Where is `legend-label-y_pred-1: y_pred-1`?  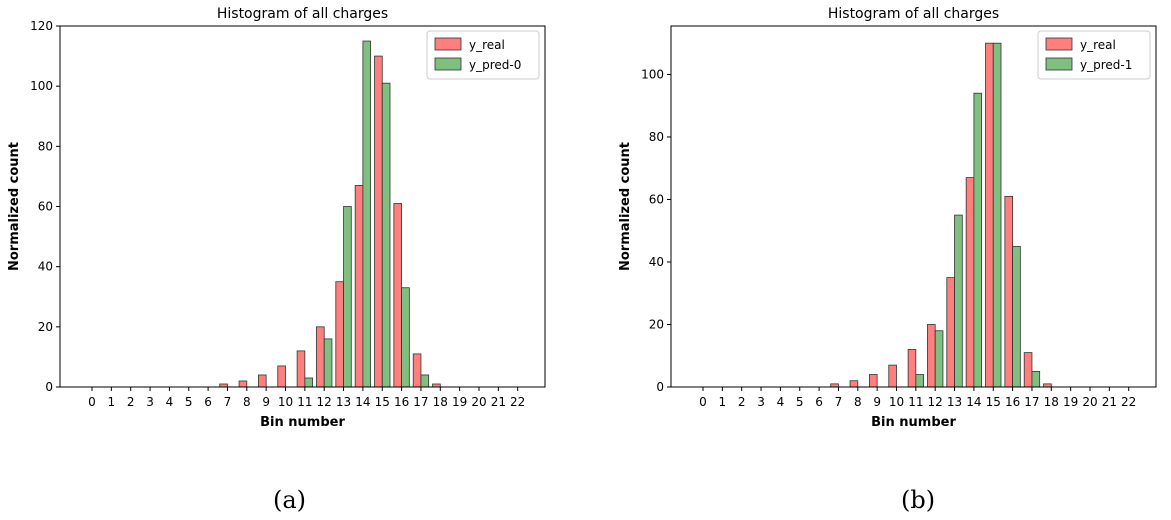 legend-label-y_pred-1: y_pred-1 is located at coordinates (1106, 65).